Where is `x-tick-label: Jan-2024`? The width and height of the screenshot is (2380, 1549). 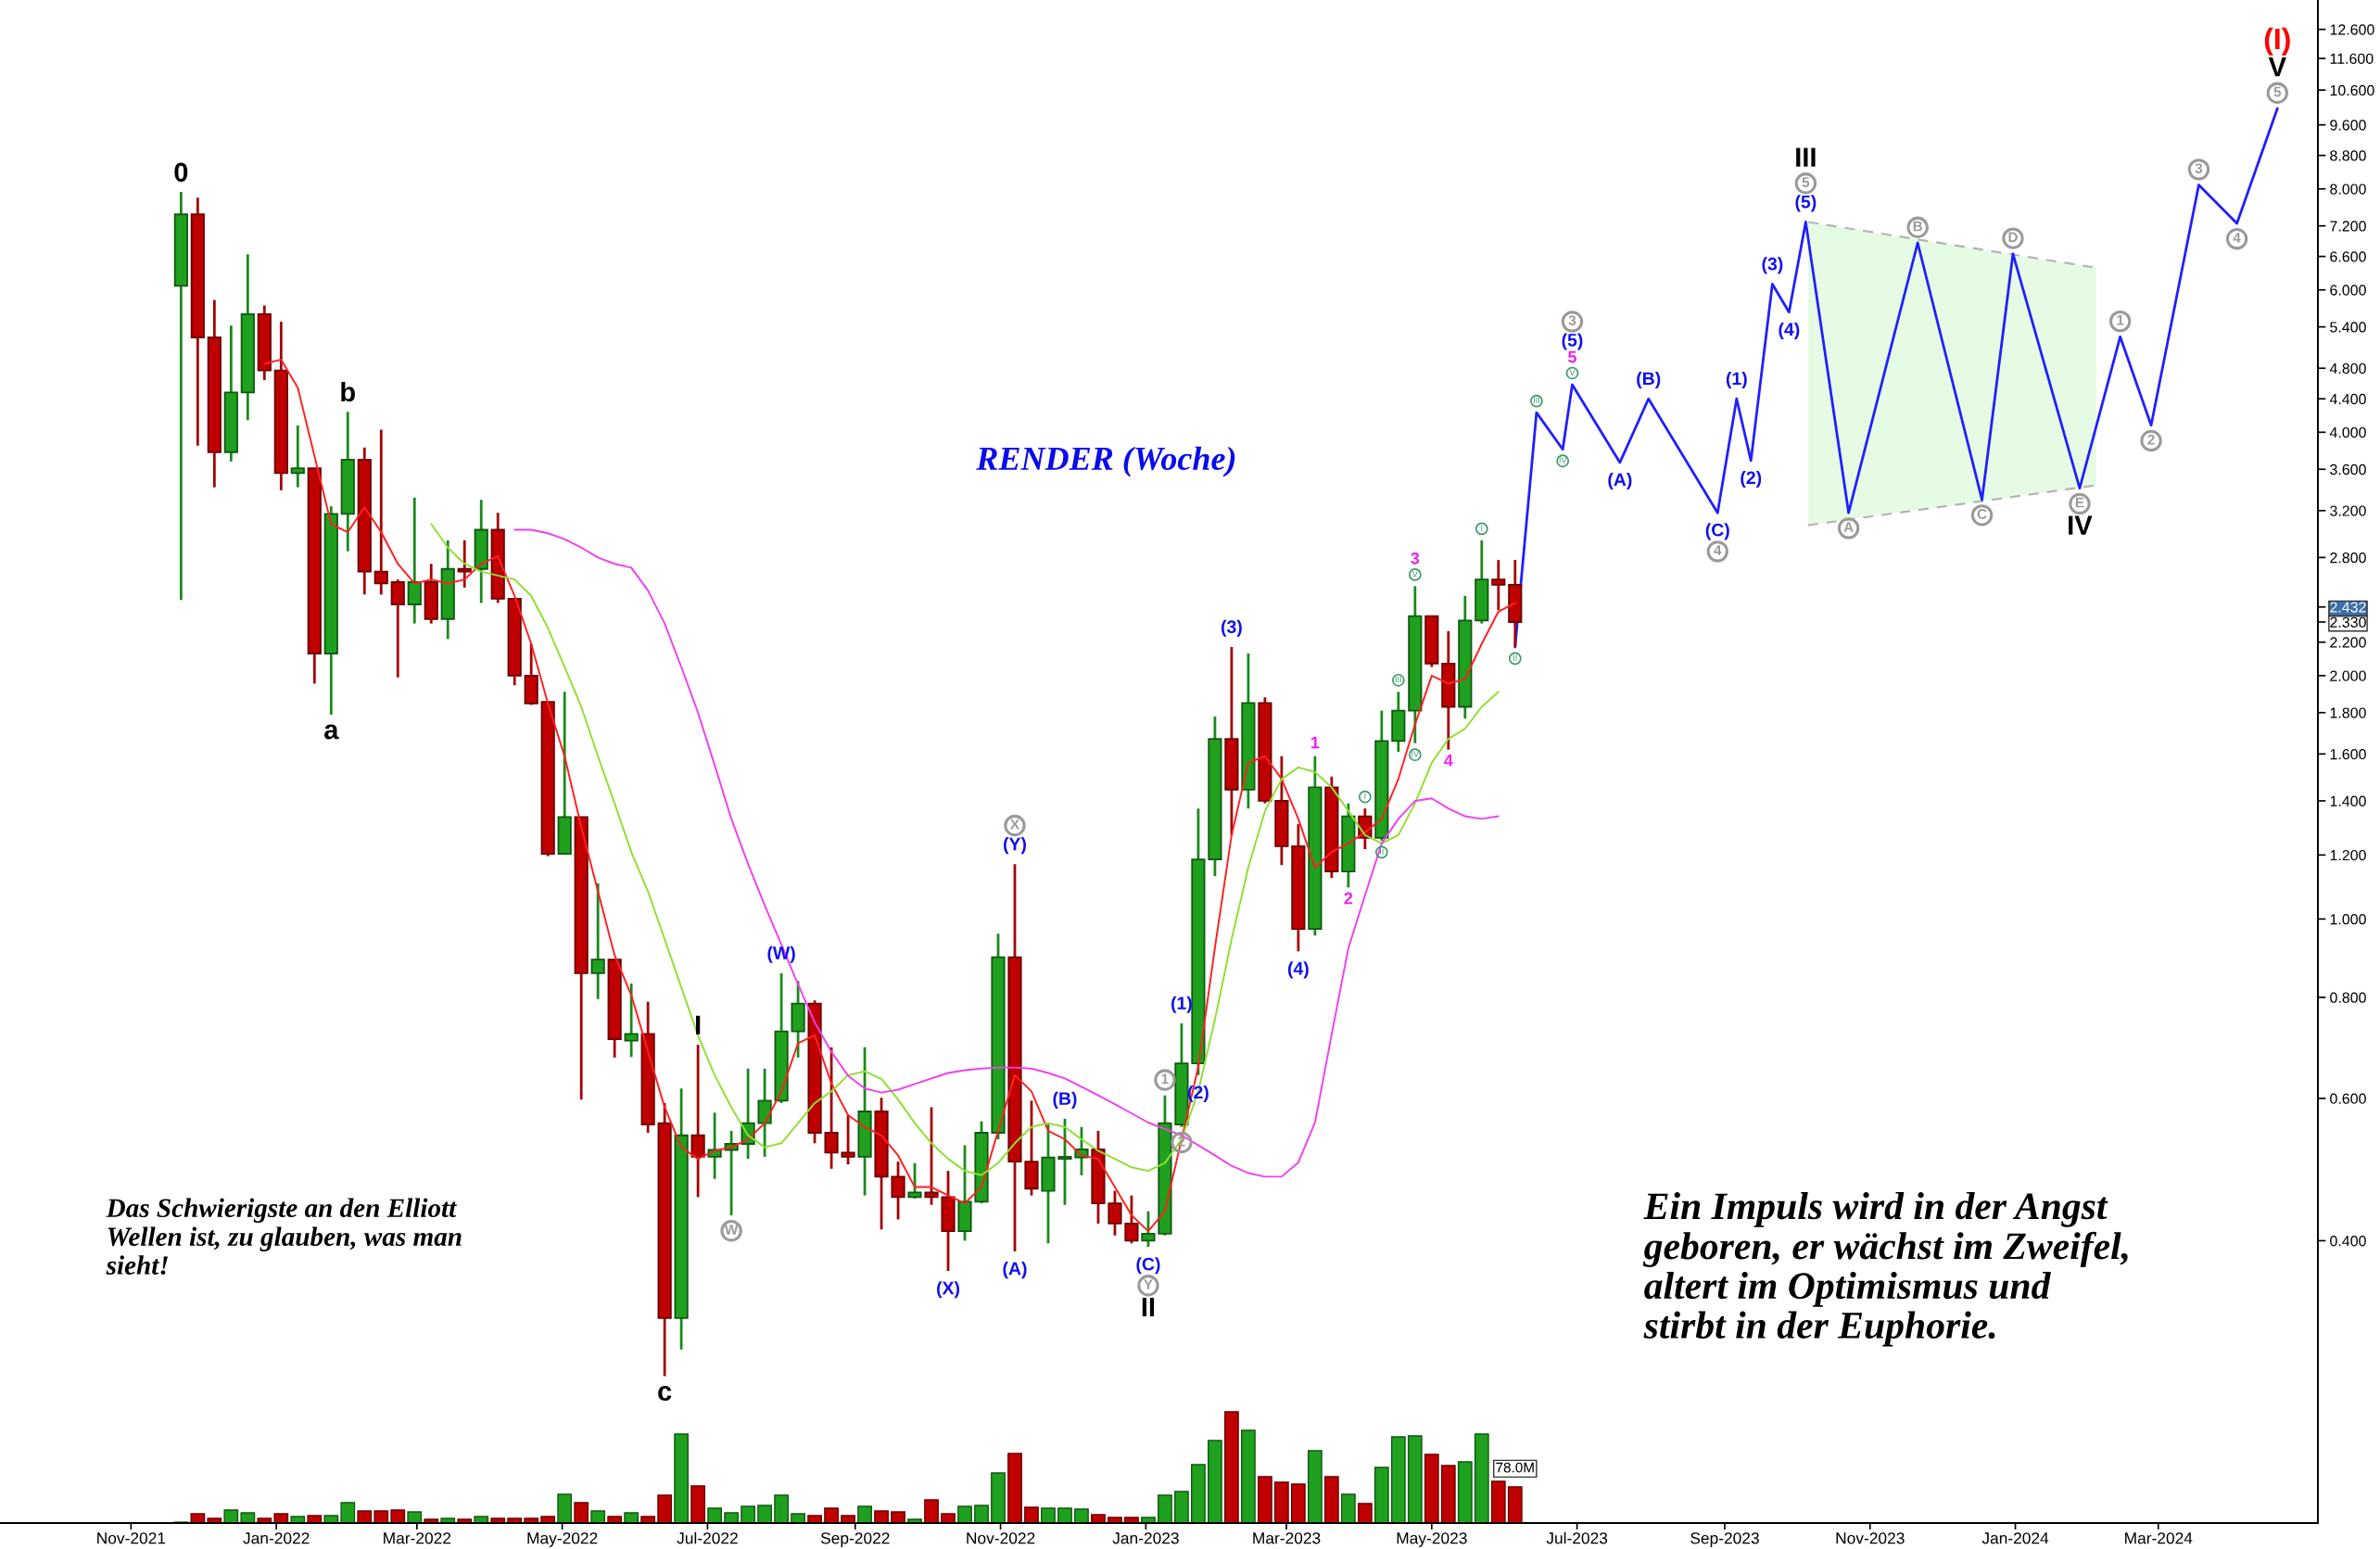
x-tick-label: Jan-2024 is located at coordinates (2015, 1538).